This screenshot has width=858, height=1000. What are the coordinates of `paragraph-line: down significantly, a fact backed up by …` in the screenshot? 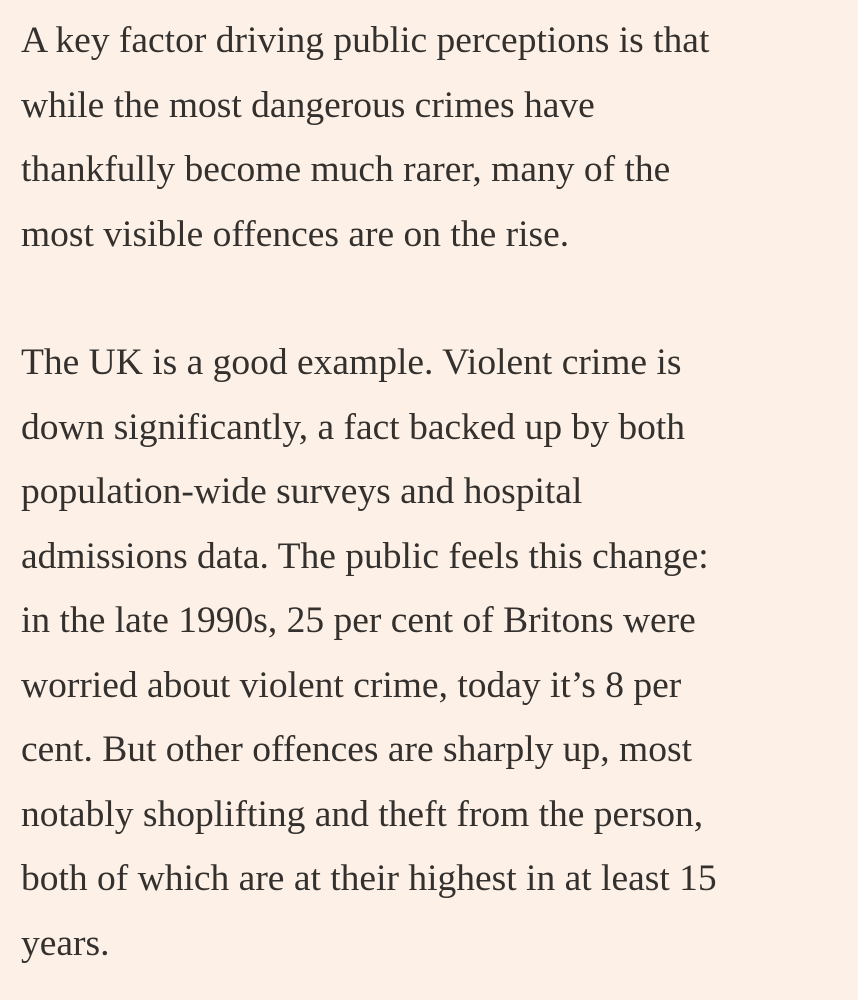 It's located at (353, 427).